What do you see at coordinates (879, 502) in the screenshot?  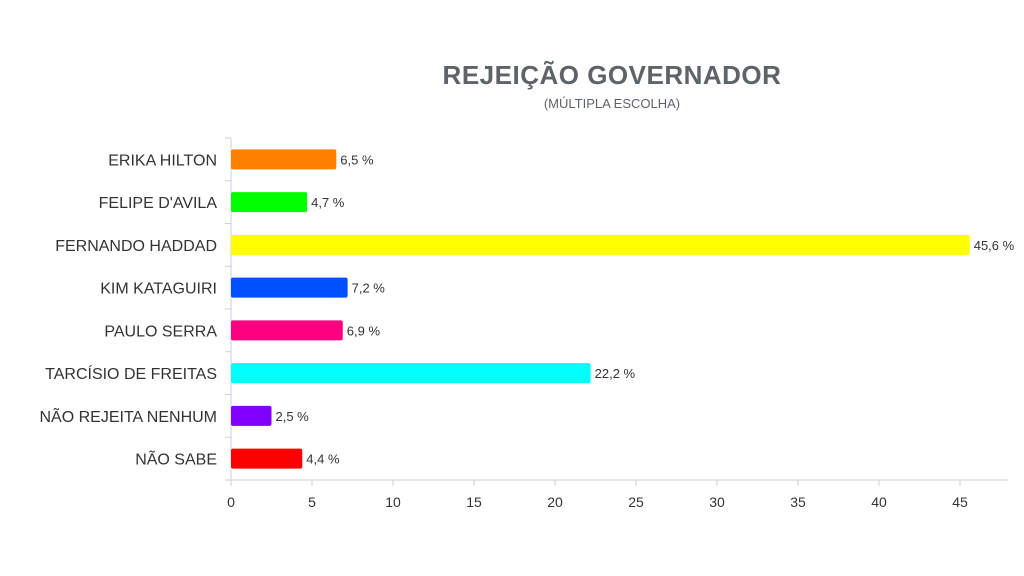 I see `x-tick-label: 40` at bounding box center [879, 502].